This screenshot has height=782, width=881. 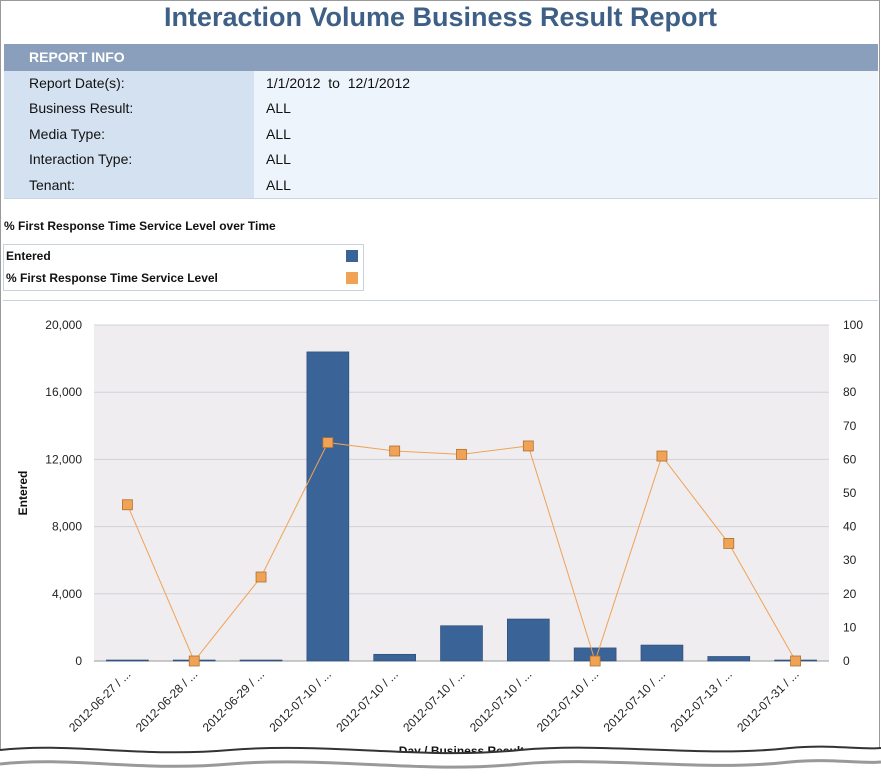 What do you see at coordinates (850, 459) in the screenshot?
I see `y-right-tick-label: 60` at bounding box center [850, 459].